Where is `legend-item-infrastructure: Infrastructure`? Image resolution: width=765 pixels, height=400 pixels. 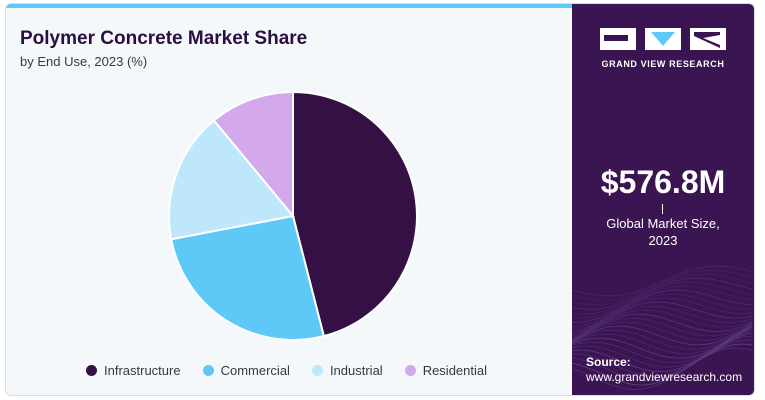 legend-item-infrastructure: Infrastructure is located at coordinates (133, 370).